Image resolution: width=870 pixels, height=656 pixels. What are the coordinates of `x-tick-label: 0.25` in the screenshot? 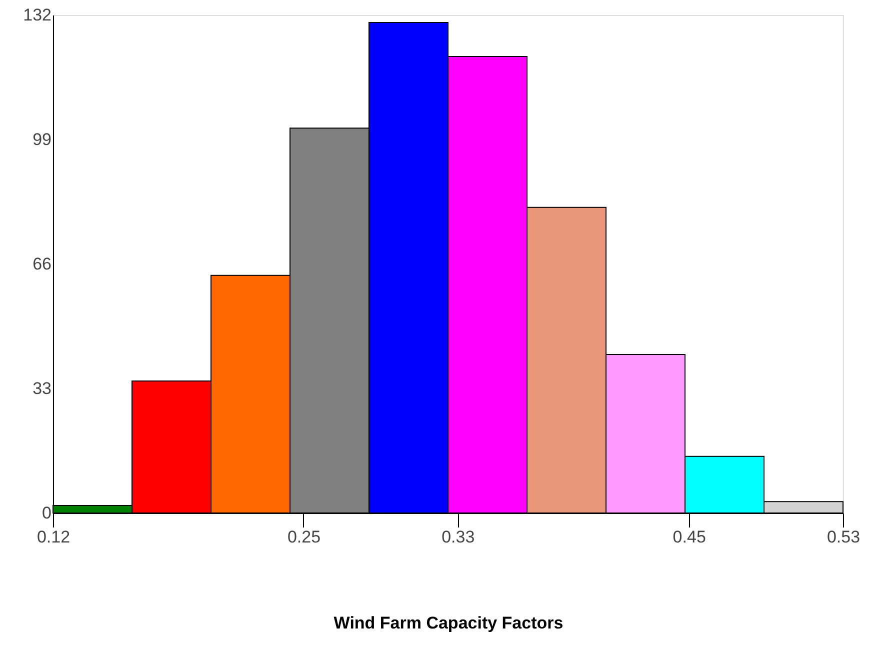 It's located at (304, 537).